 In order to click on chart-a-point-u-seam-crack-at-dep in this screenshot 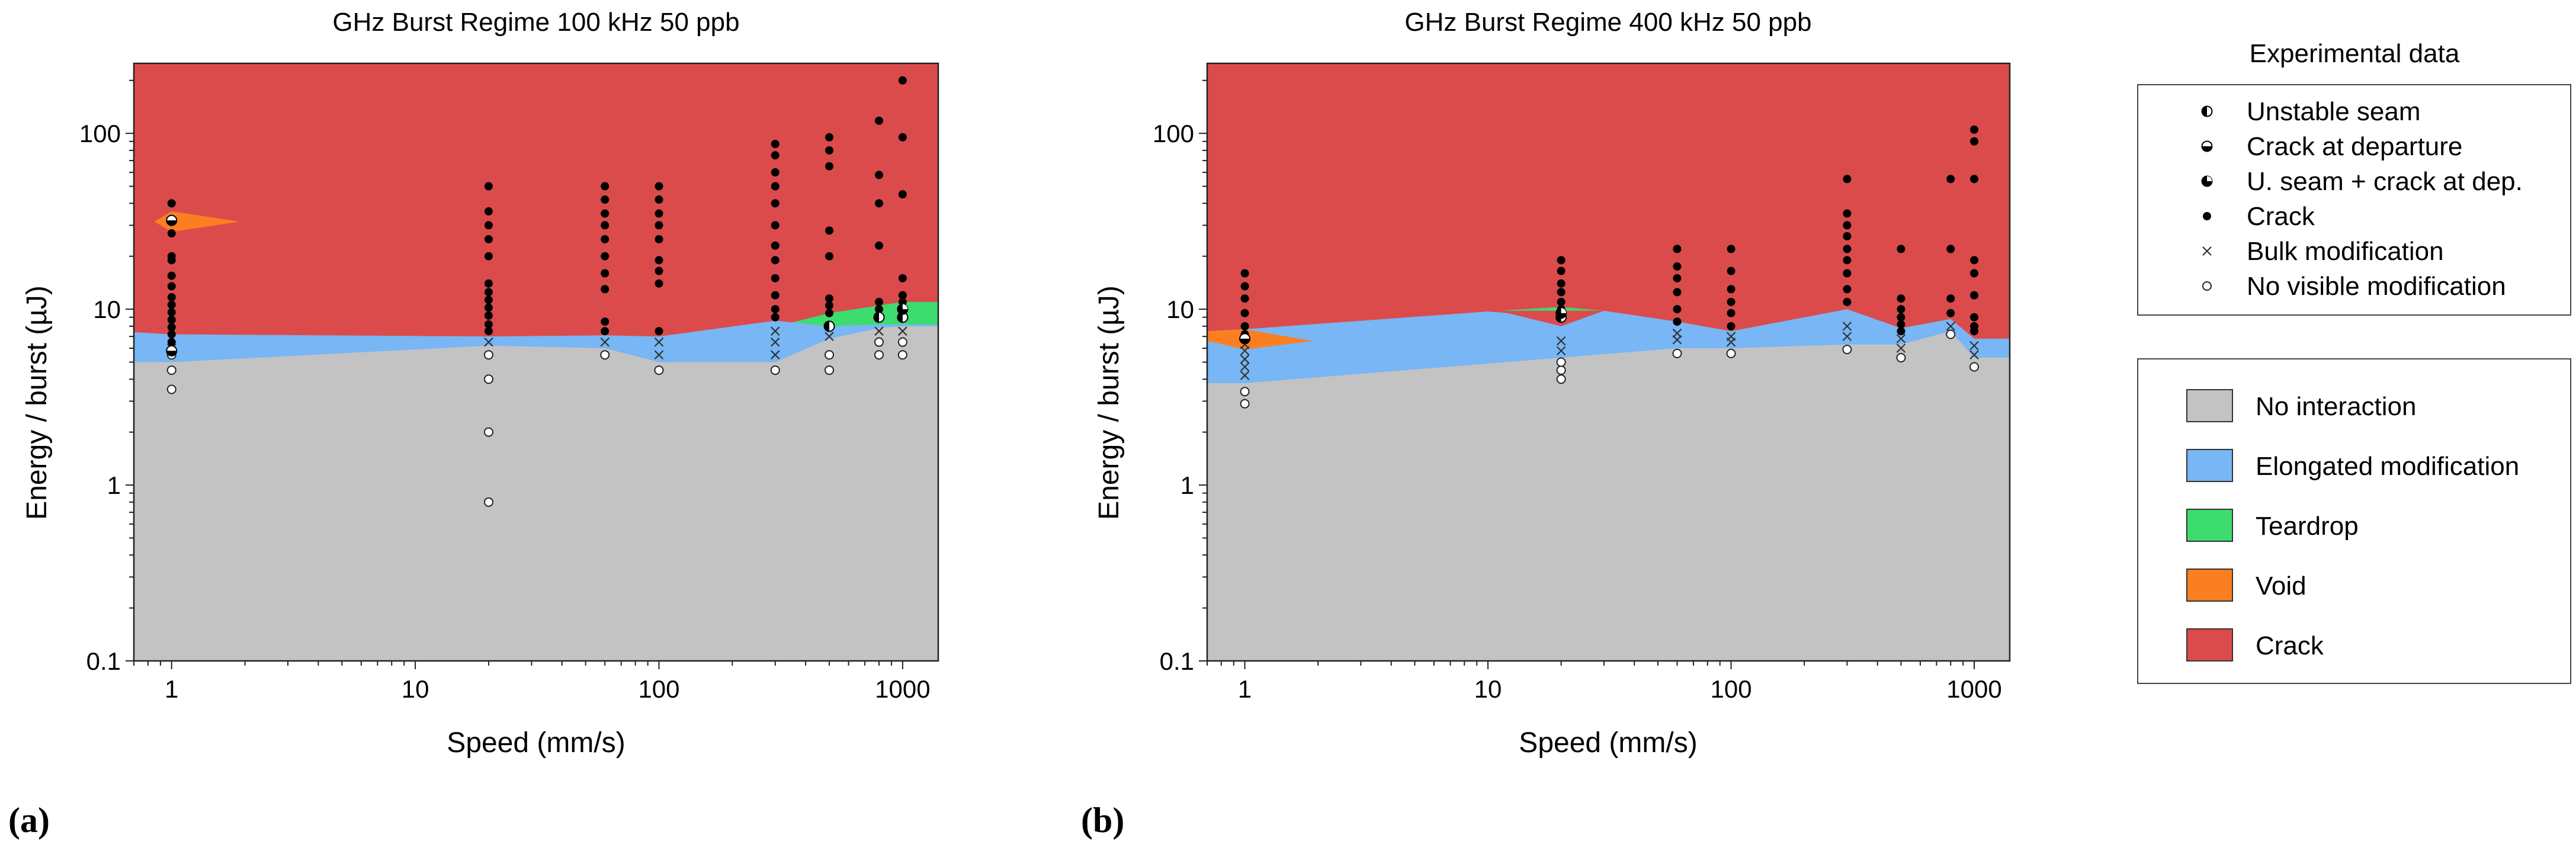, I will do `click(903, 309)`.